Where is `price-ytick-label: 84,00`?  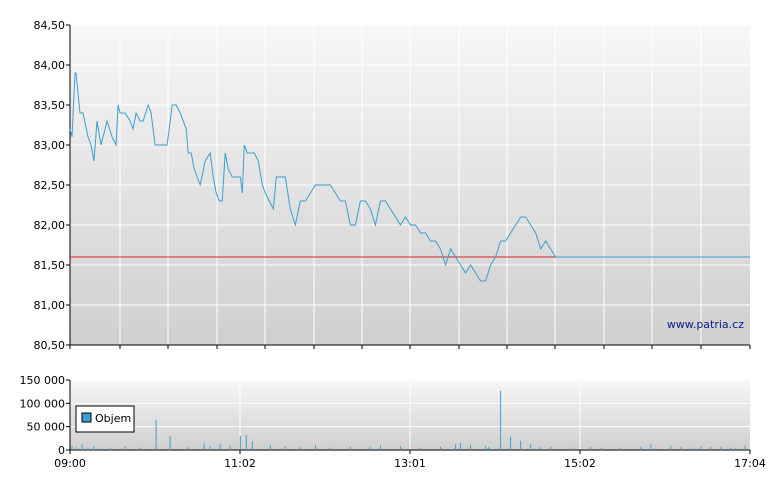
price-ytick-label: 84,00 is located at coordinates (50, 65).